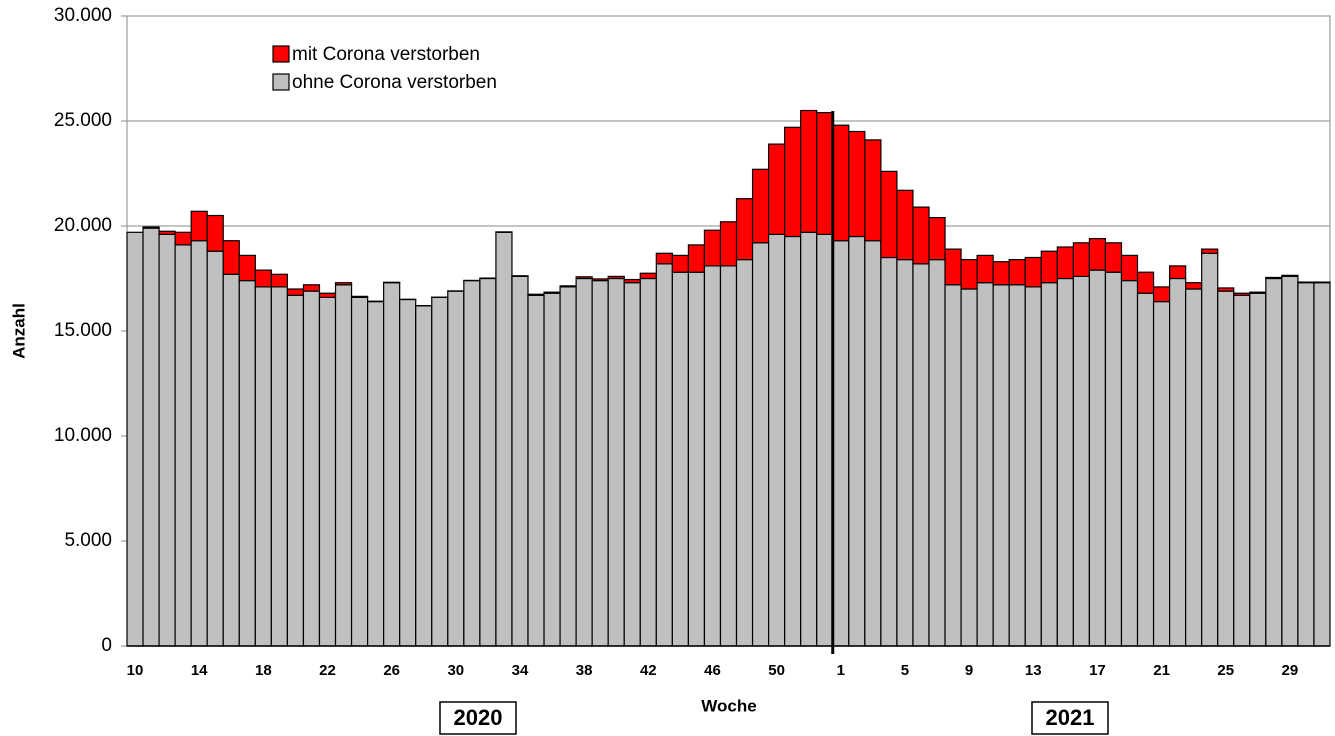 Image resolution: width=1335 pixels, height=736 pixels. I want to click on y-tick-label: 15.000, so click(83, 330).